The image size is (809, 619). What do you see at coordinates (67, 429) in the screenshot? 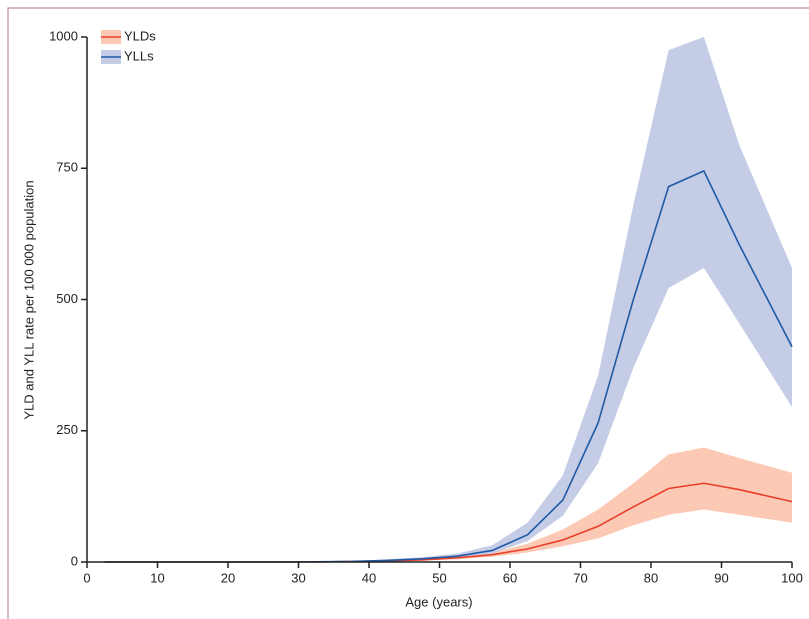
I see `y-tick-label: 250` at bounding box center [67, 429].